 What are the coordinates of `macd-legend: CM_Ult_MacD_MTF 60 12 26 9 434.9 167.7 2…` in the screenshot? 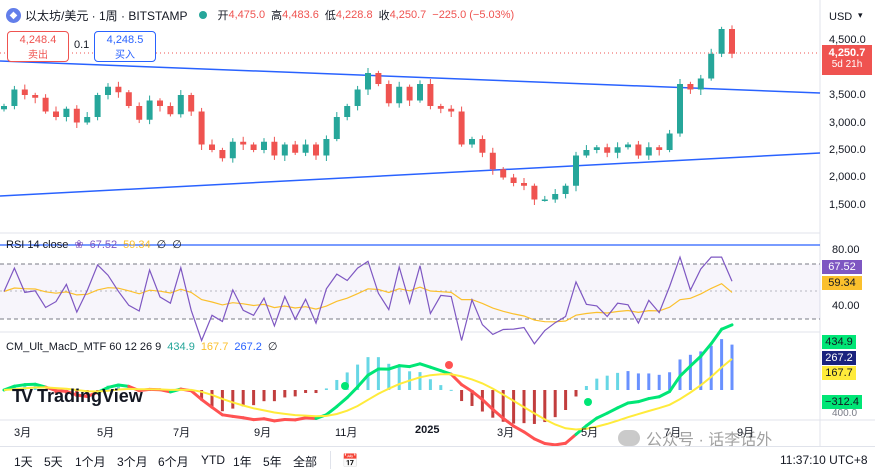 It's located at (141, 346).